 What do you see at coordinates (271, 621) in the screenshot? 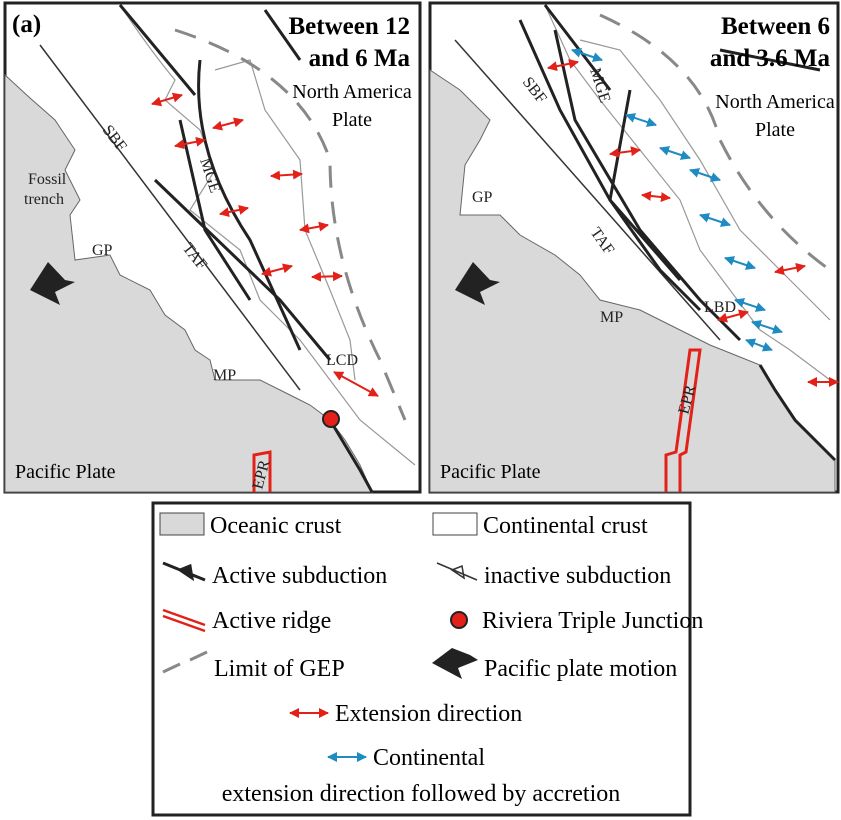
I see `legend-text: Active ridge` at bounding box center [271, 621].